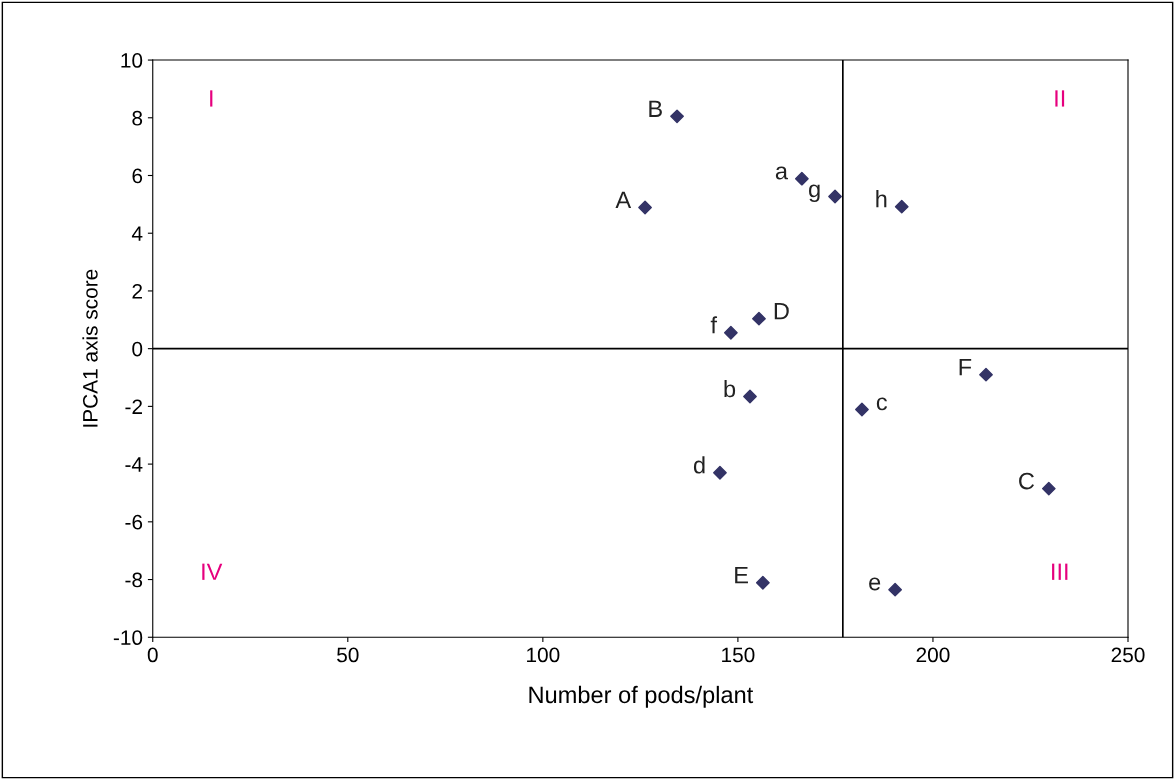  I want to click on annotation: E, so click(741, 575).